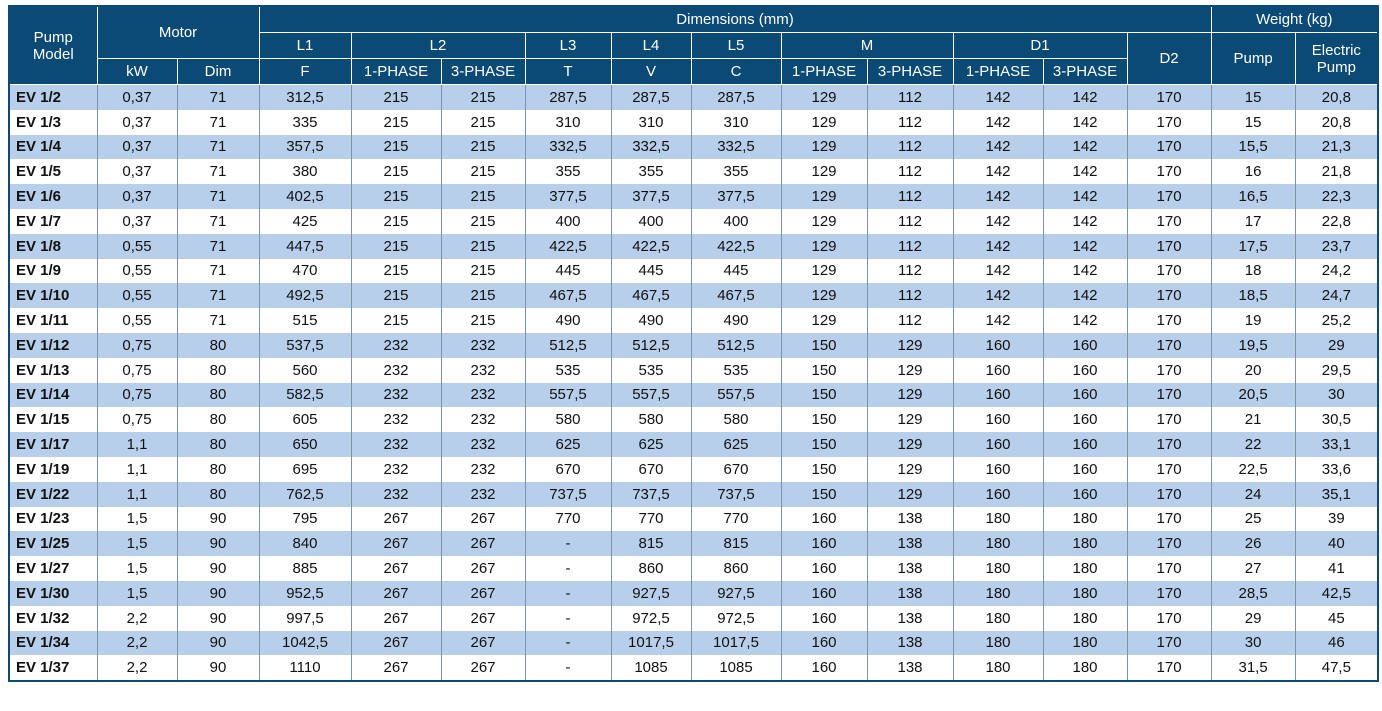 The image size is (1382, 711). Describe the element at coordinates (1336, 395) in the screenshot. I see `value-cell: 30` at that location.